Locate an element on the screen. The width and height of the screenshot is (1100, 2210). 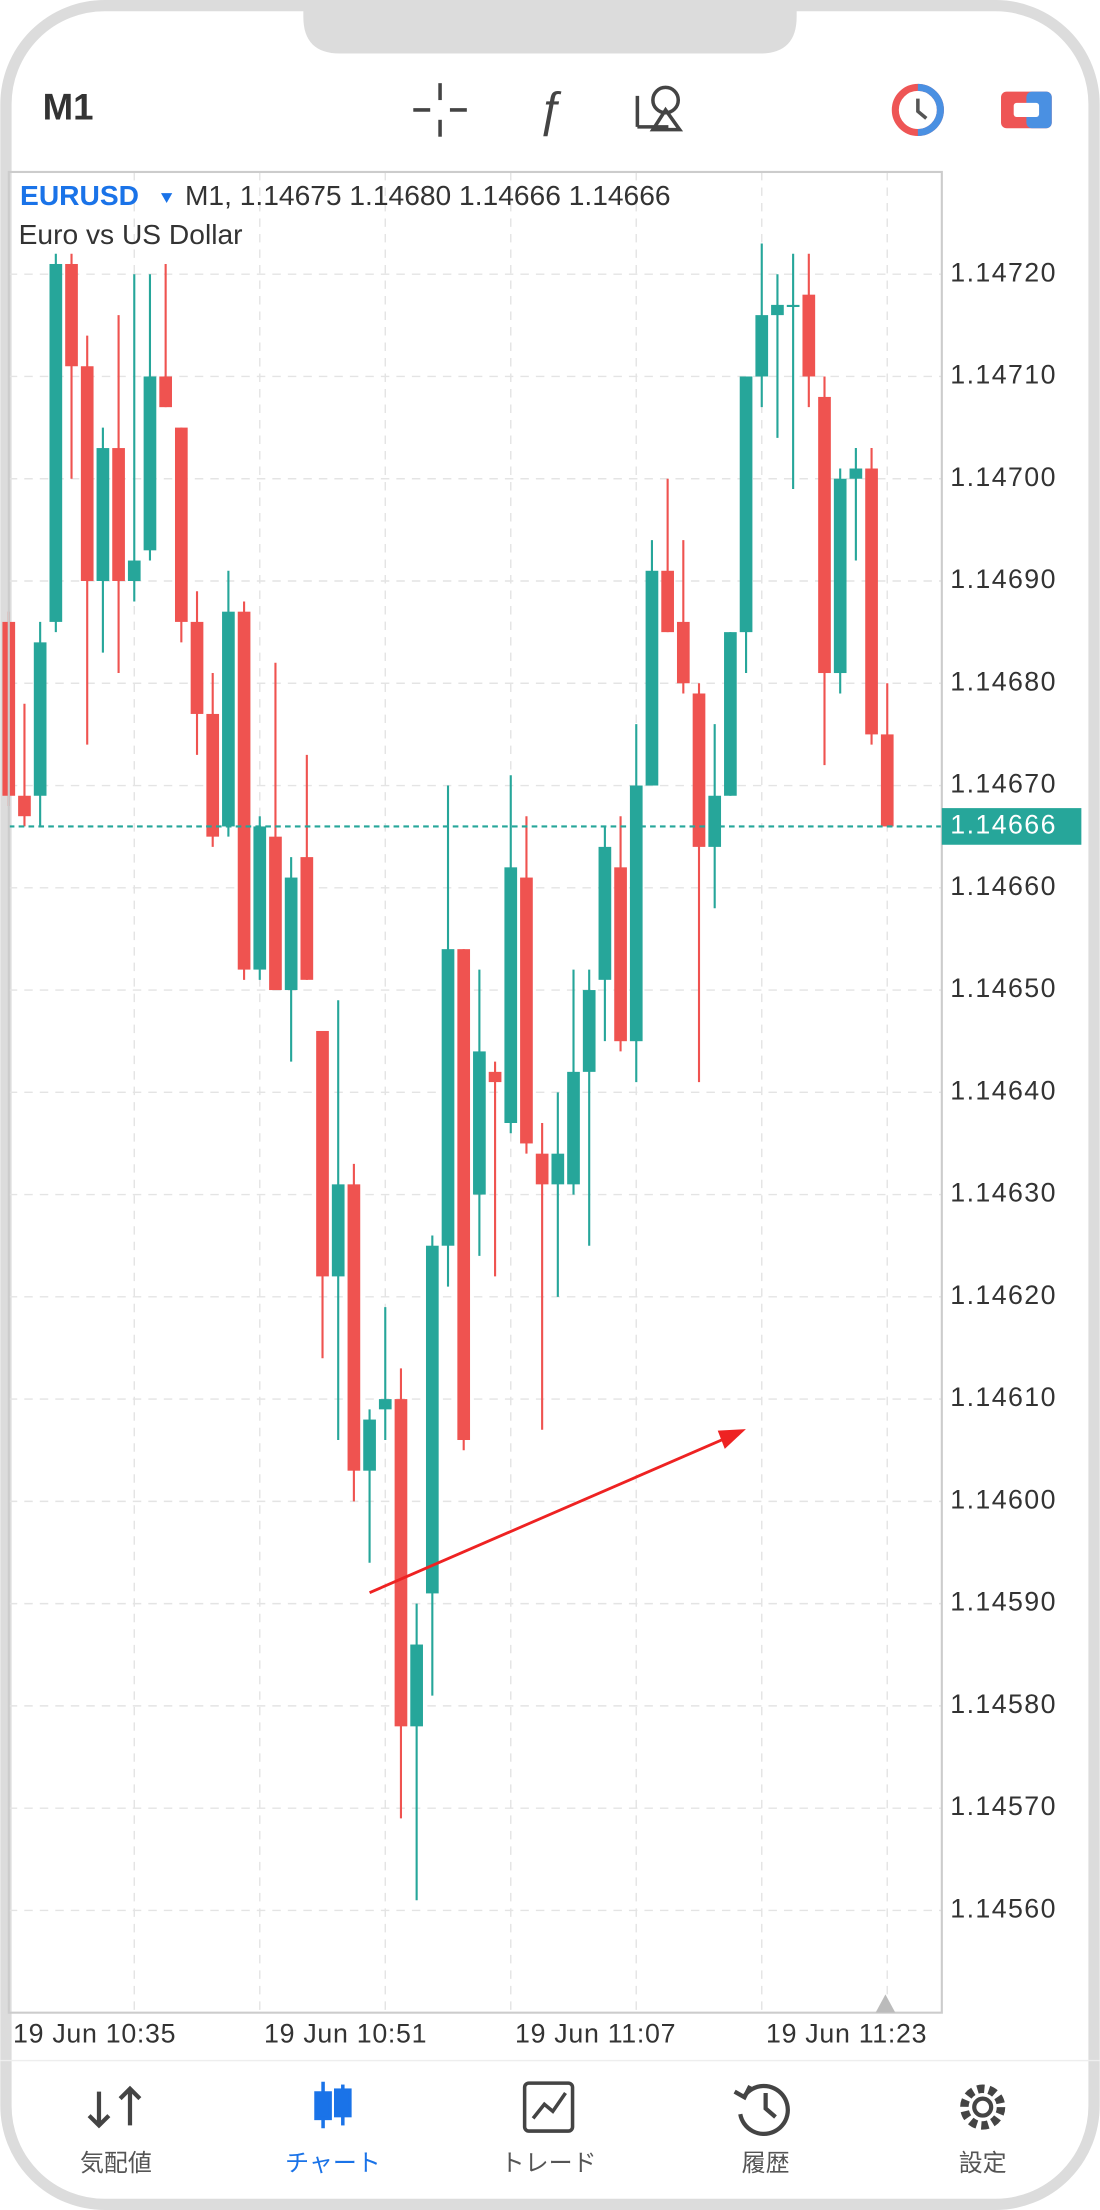
y-tick-label: 1.14720 is located at coordinates (1003, 272).